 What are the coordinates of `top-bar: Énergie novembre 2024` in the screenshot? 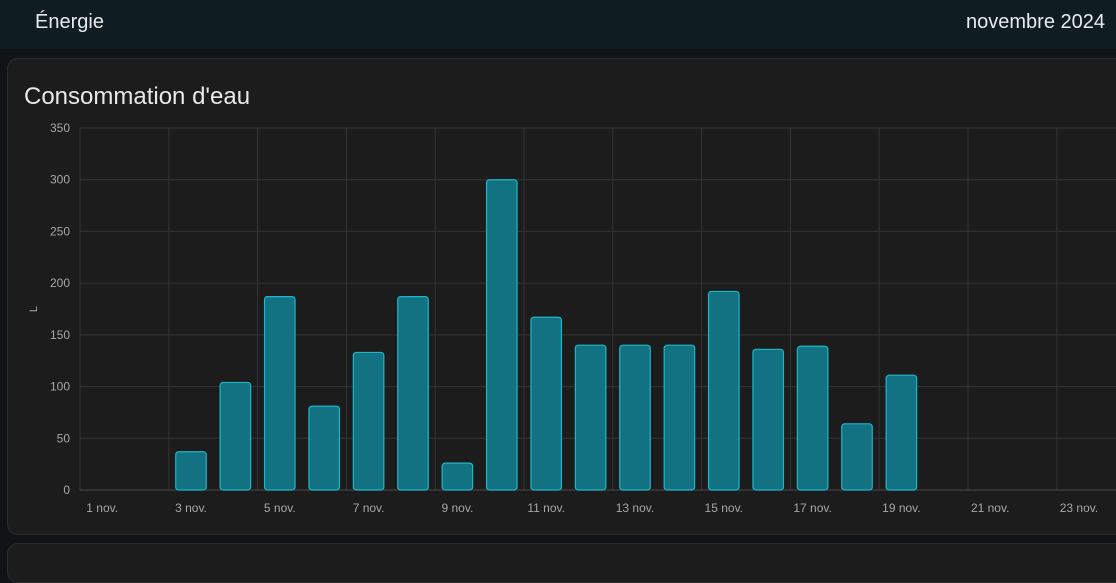 It's located at (558, 25).